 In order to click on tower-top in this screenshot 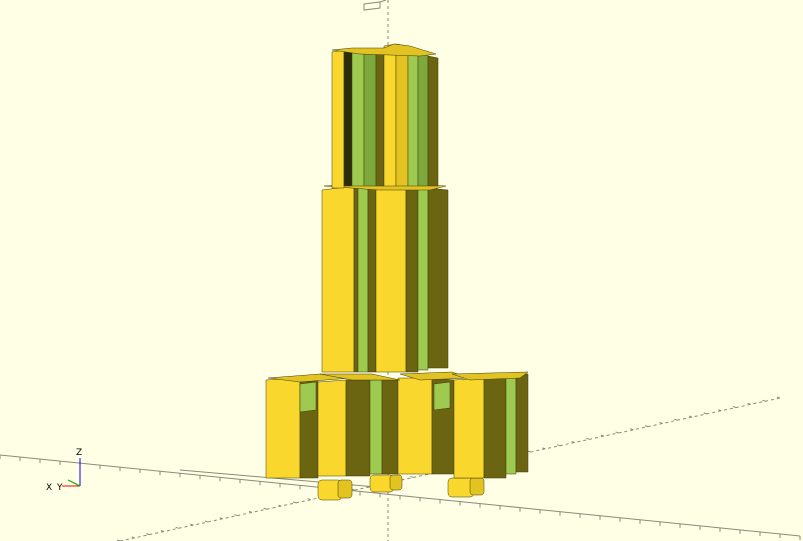, I will do `click(385, 116)`.